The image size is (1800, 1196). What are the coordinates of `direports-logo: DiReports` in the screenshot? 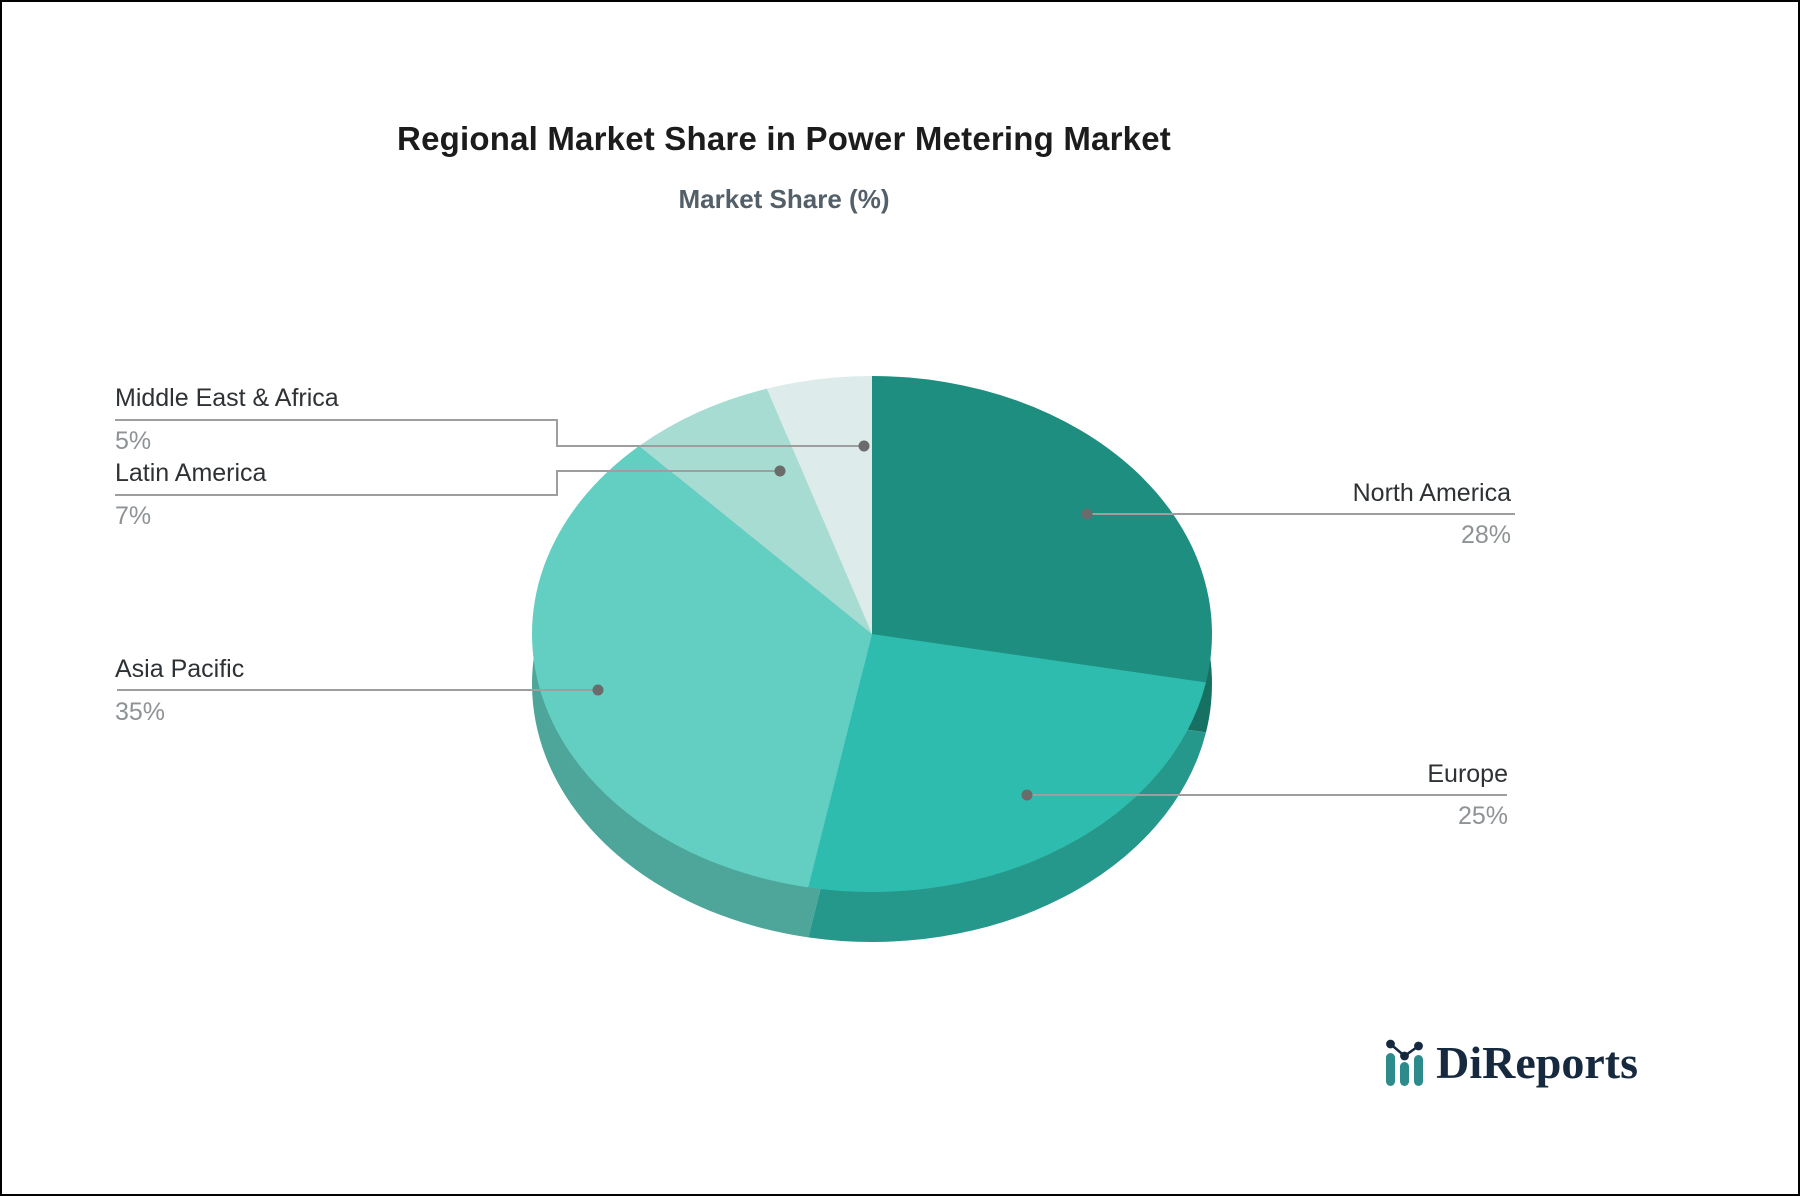 It's located at (1511, 1063).